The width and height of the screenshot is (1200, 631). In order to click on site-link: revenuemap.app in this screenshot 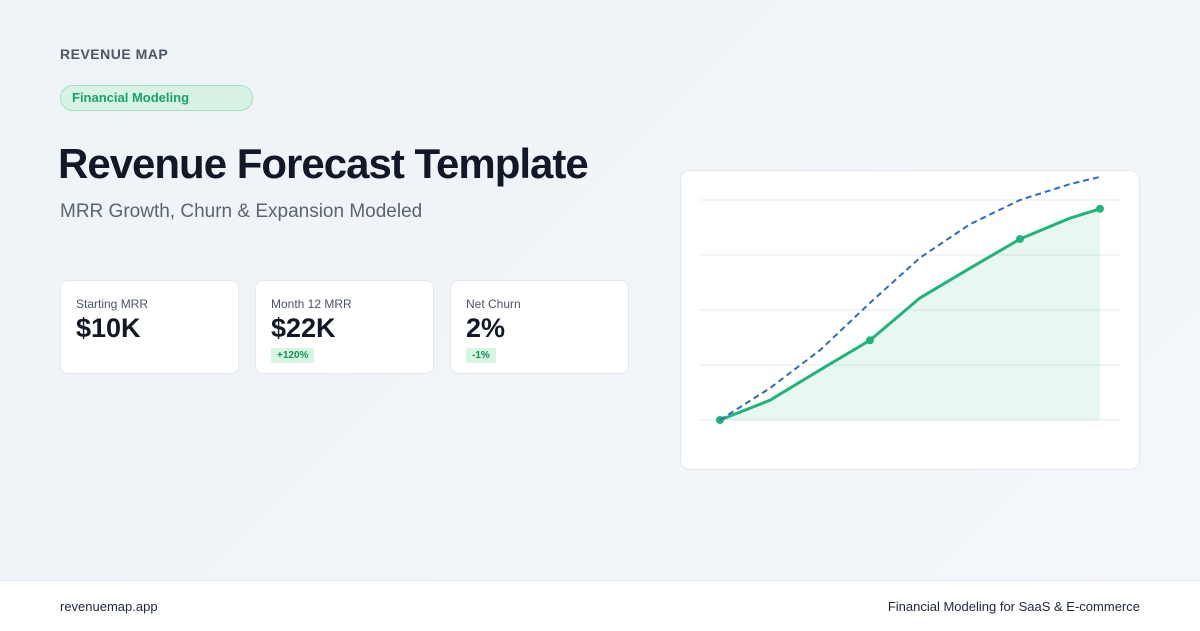, I will do `click(109, 606)`.